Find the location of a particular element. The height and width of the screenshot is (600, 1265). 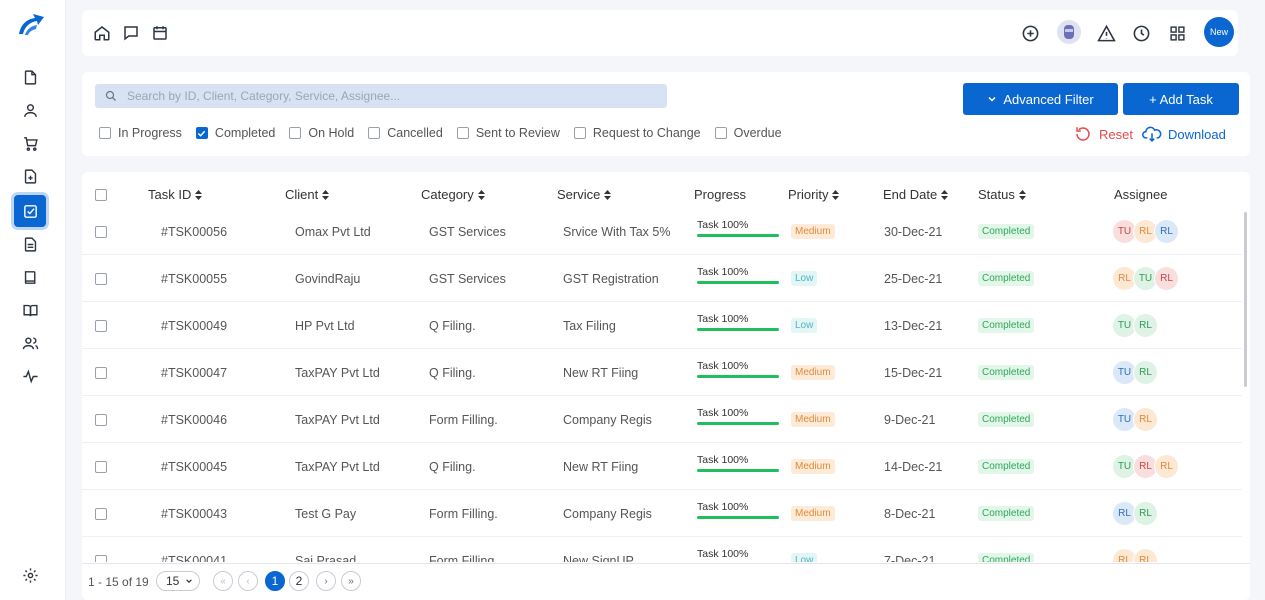

column-priority: Priority is located at coordinates (814, 194).